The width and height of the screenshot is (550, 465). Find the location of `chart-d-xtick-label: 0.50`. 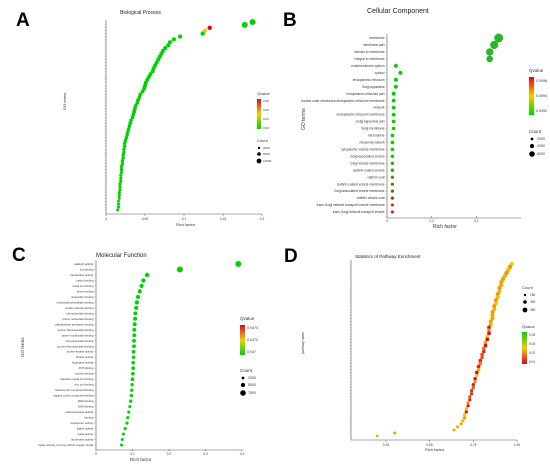

chart-d-xtick-label: 0.50 is located at coordinates (429, 445).